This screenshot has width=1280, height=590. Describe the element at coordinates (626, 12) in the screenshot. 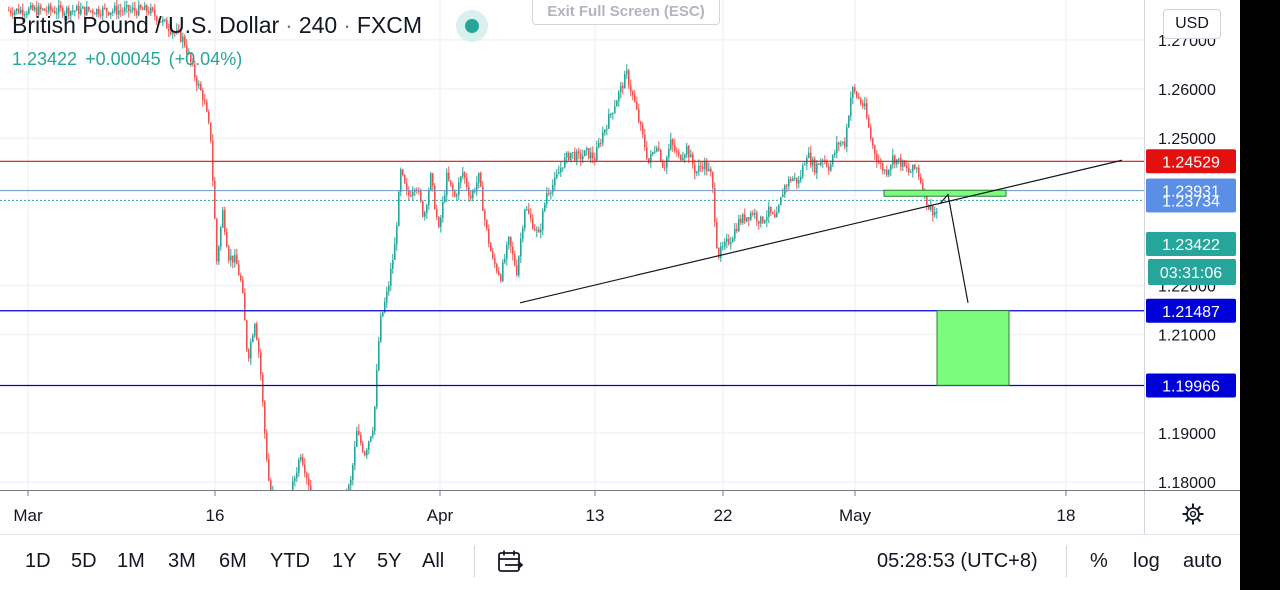

I see `exit-fullscreen-button: Exit Full Screen (ESC)` at that location.